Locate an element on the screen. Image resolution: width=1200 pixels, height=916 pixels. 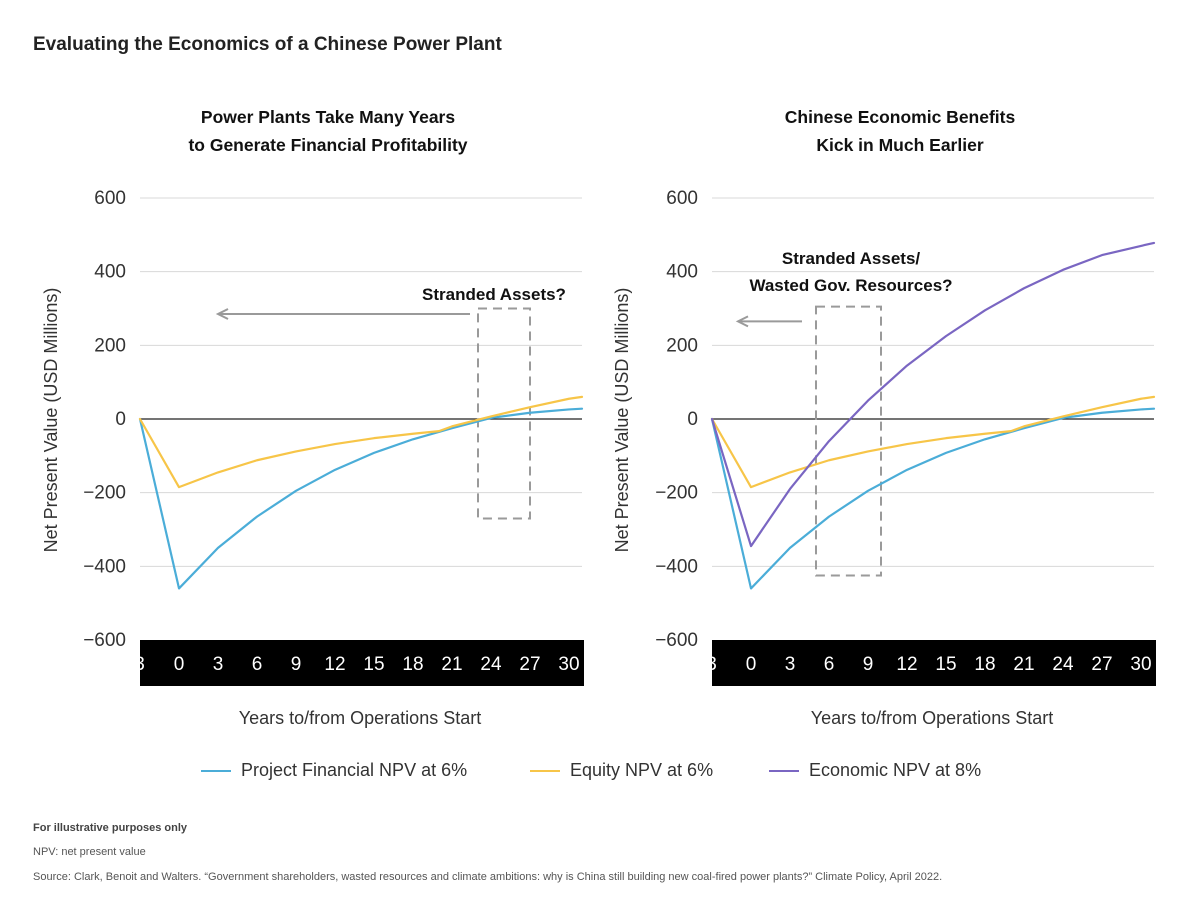
legend-item-equity: Equity NPV at 6% is located at coordinates (621, 770).